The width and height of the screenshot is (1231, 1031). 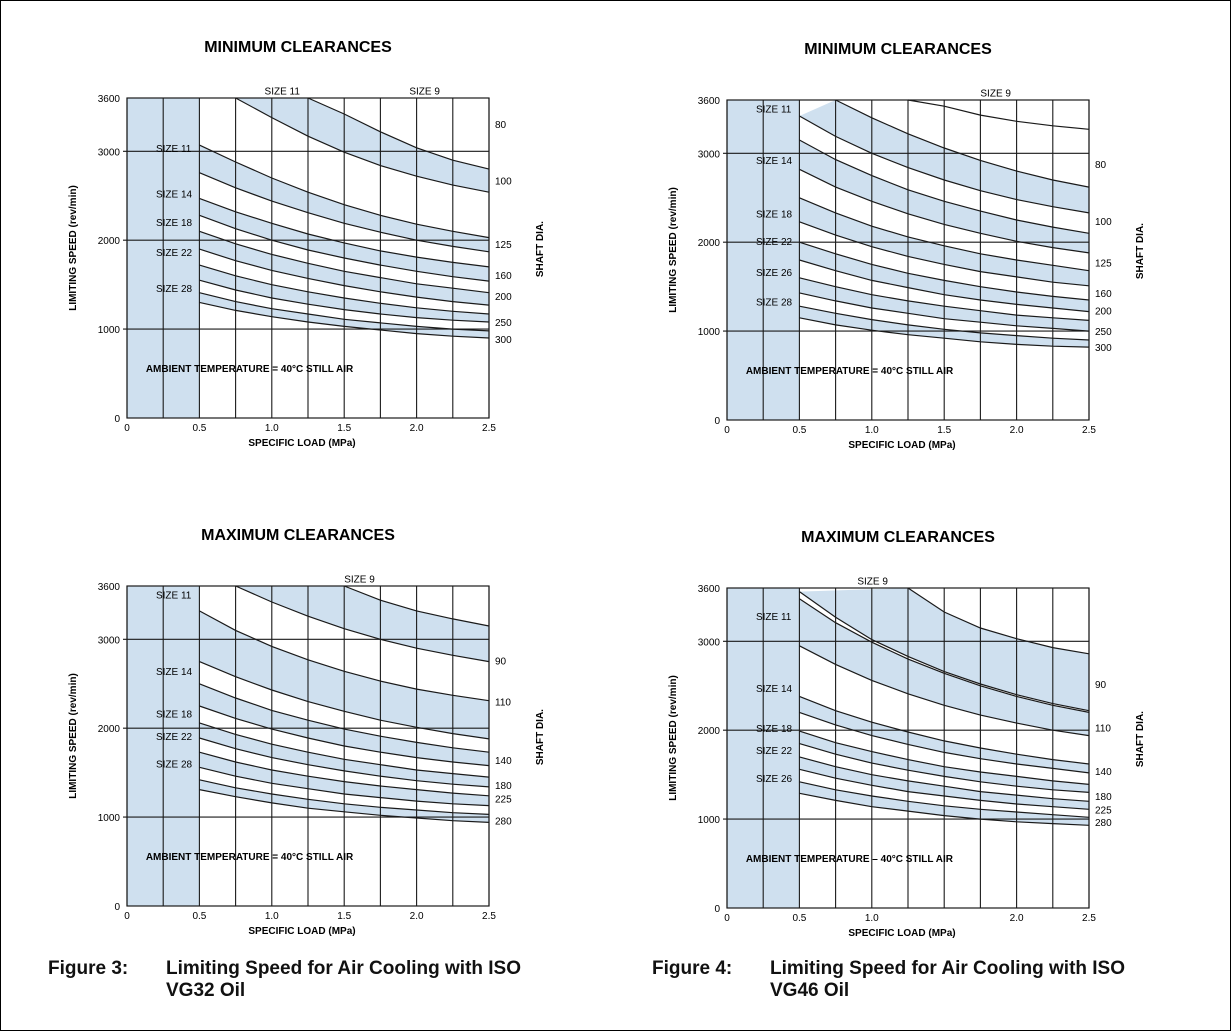 I want to click on shaft-dia-axis-label: SHAFT DIA., so click(x=1140, y=739).